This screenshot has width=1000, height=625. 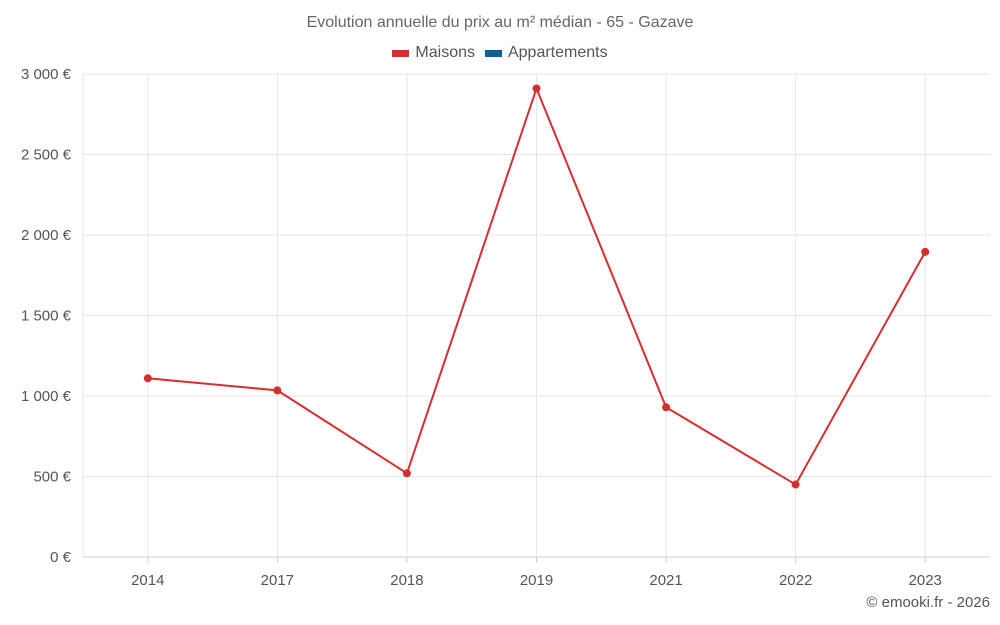 What do you see at coordinates (536, 580) in the screenshot?
I see `x-tick-label: 2019` at bounding box center [536, 580].